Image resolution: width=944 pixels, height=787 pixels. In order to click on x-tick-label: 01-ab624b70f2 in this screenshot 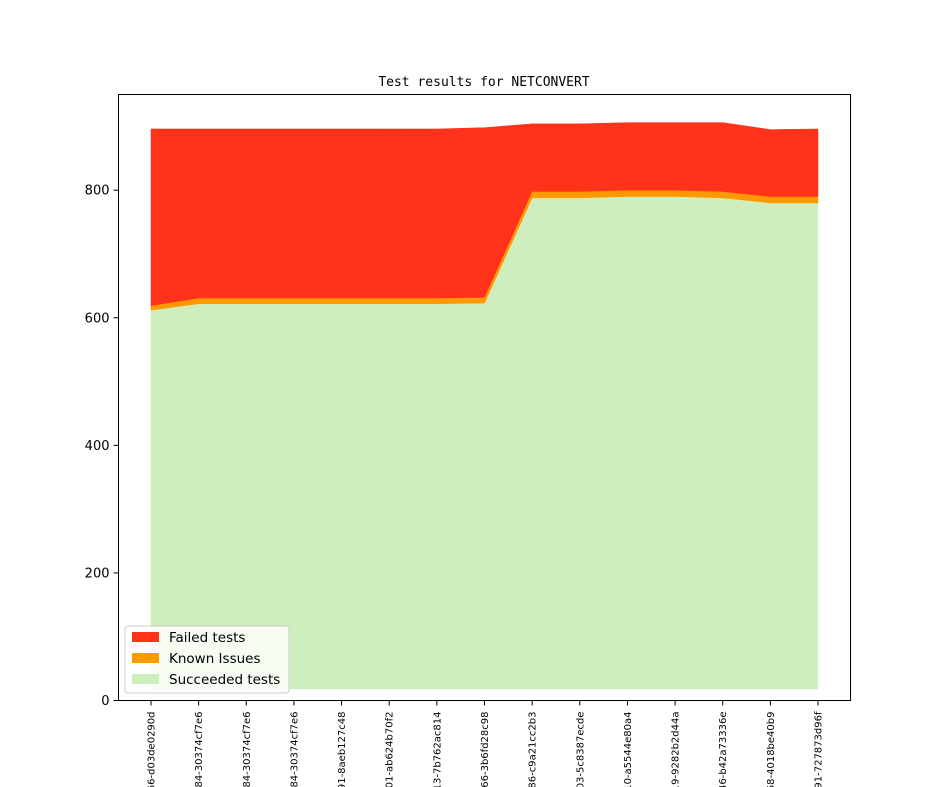, I will do `click(390, 749)`.